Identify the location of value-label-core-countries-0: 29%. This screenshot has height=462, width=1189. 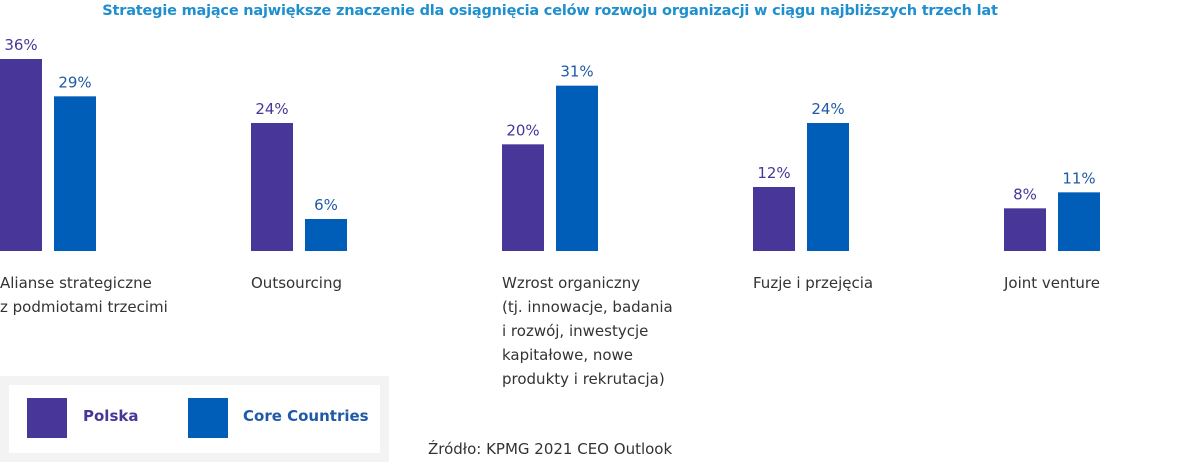
(74, 82).